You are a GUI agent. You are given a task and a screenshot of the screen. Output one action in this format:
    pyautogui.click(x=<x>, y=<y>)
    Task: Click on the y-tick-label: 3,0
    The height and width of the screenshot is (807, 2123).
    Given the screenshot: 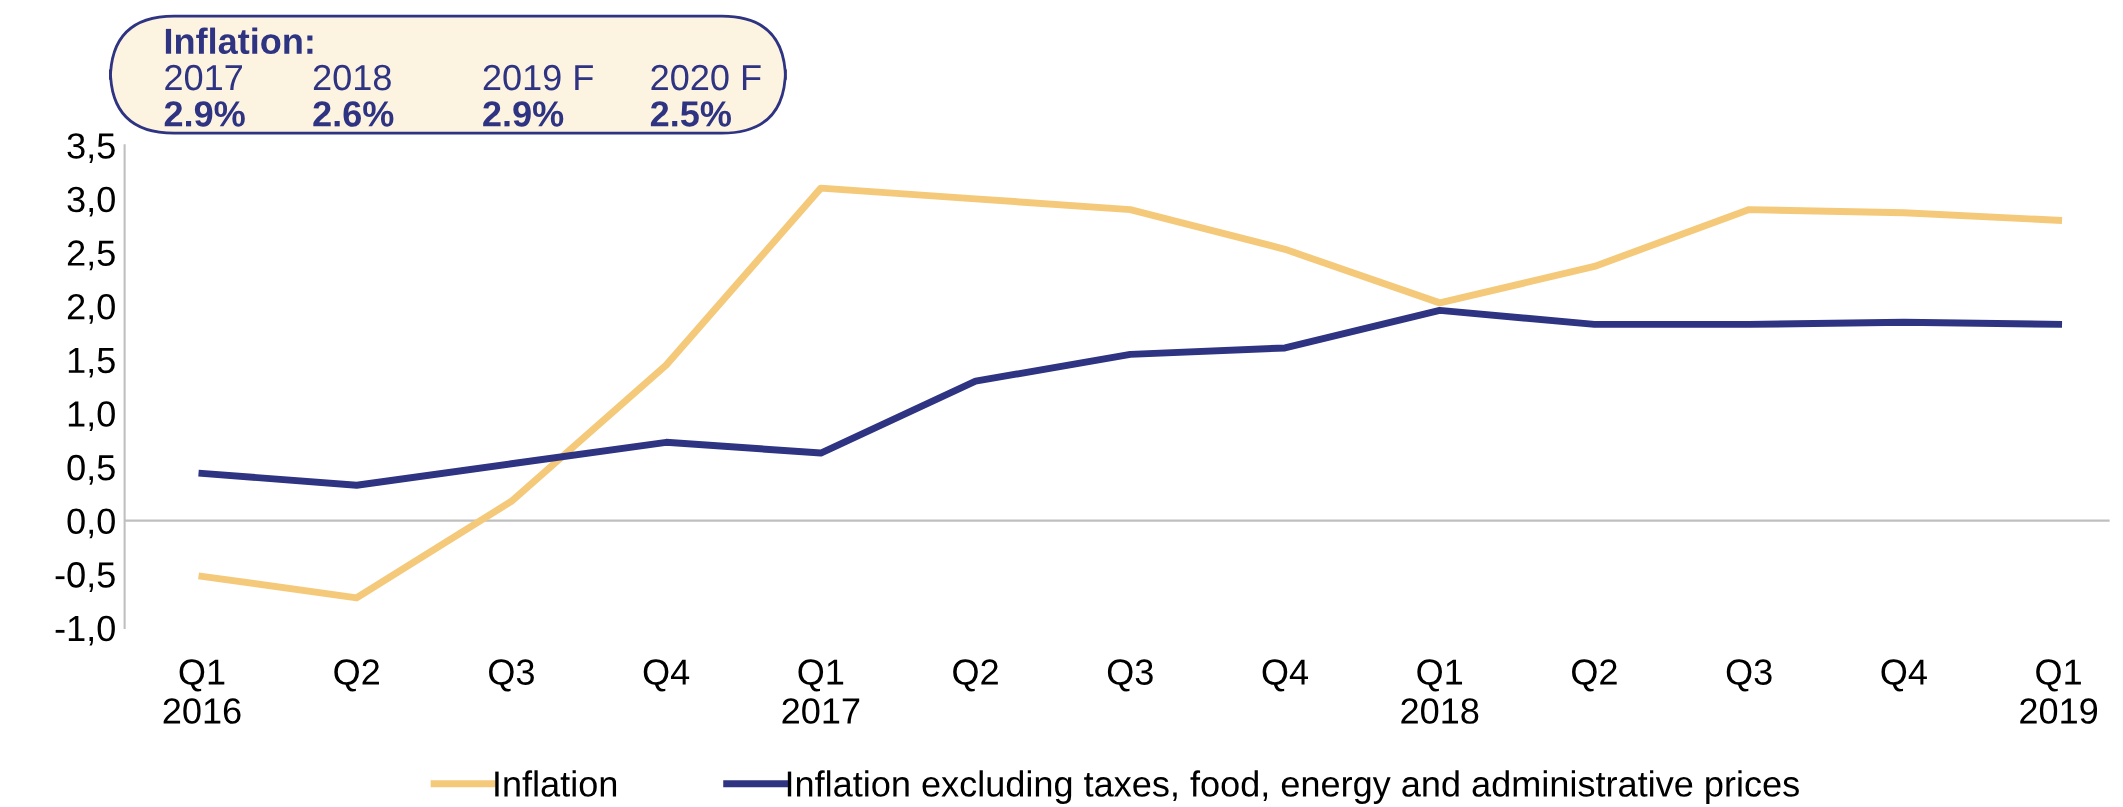 What is the action you would take?
    pyautogui.click(x=91, y=201)
    